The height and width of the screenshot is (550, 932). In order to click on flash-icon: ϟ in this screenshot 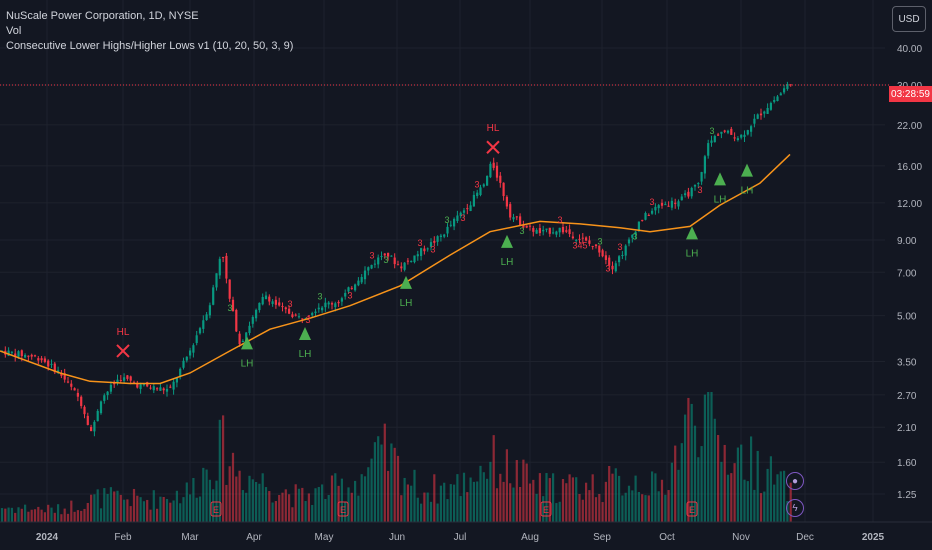, I will do `click(795, 508)`.